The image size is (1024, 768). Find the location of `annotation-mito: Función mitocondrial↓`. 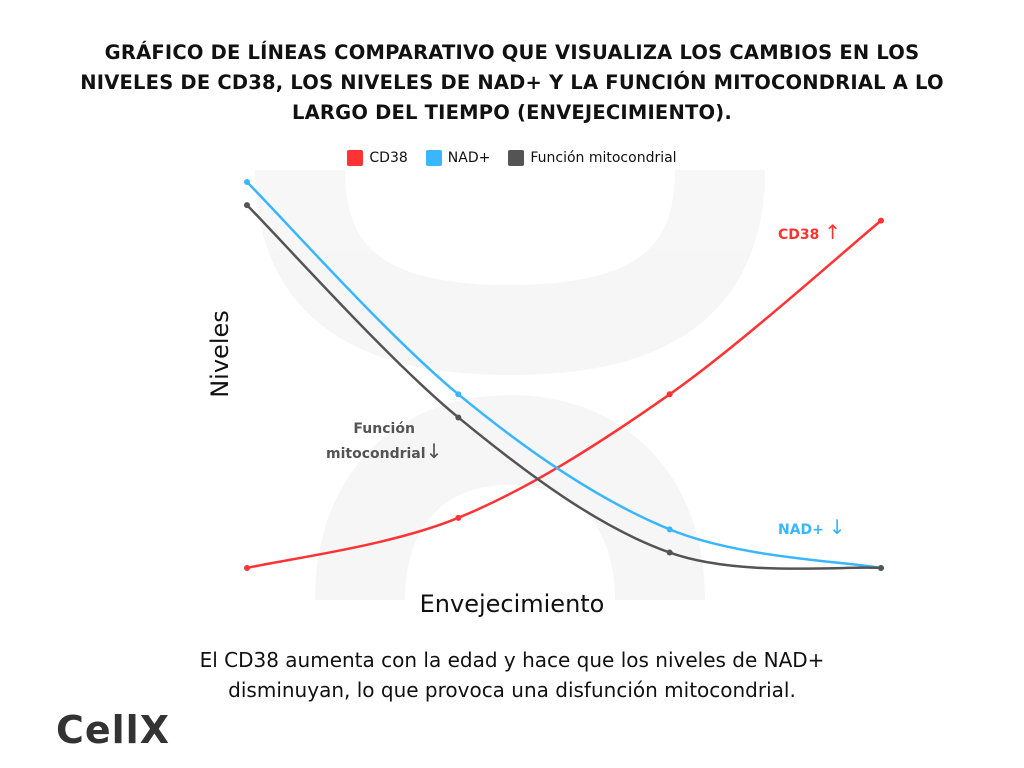

annotation-mito: Función mitocondrial↓ is located at coordinates (384, 441).